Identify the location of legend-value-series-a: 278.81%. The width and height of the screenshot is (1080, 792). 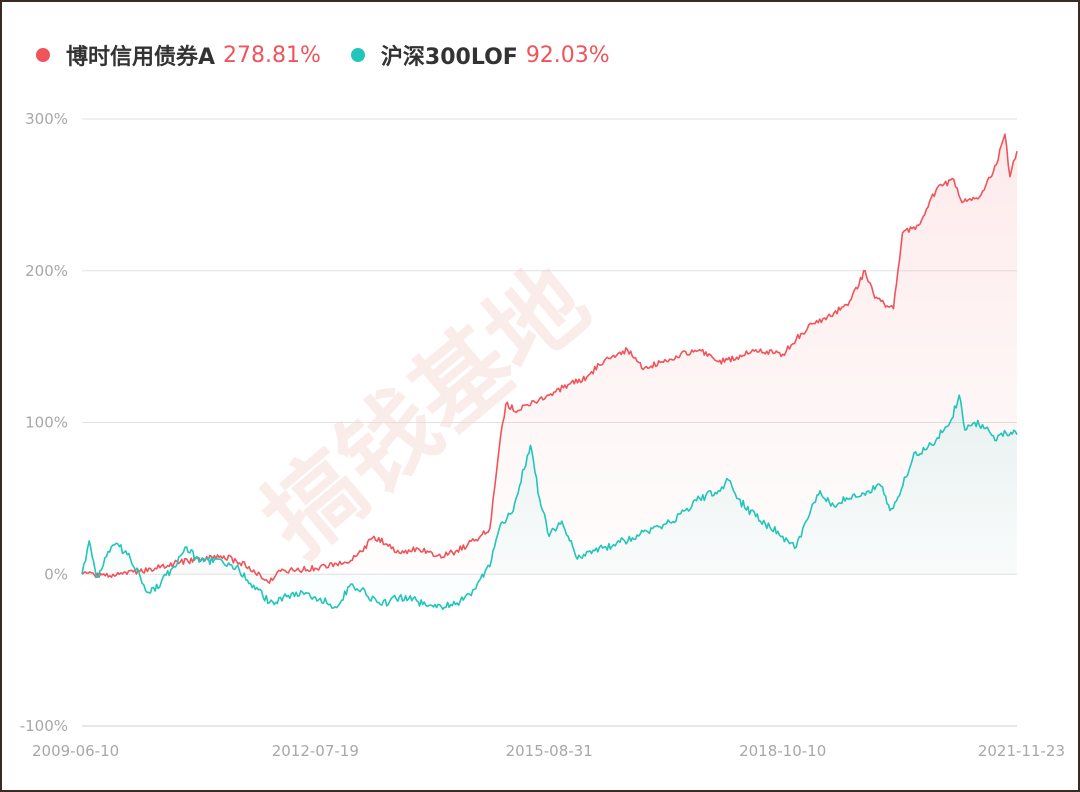
(272, 55).